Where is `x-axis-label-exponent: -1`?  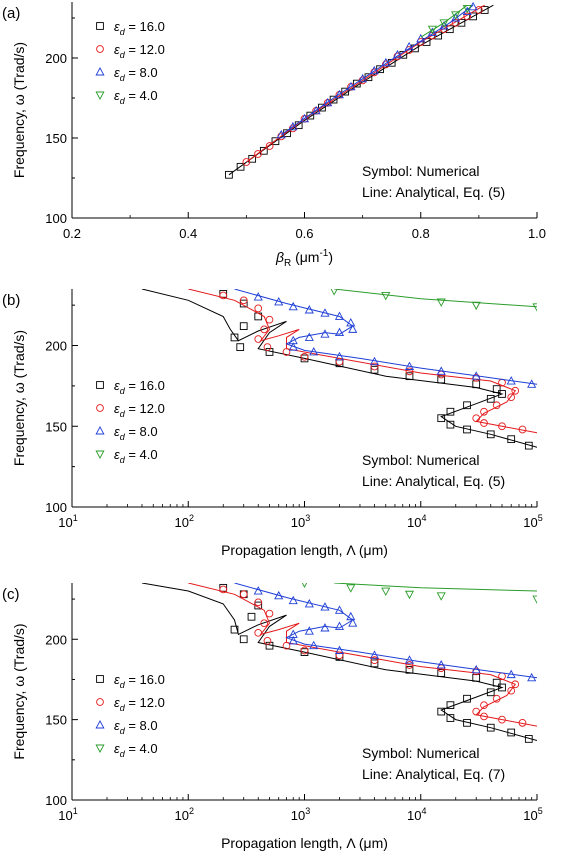 x-axis-label-exponent: -1 is located at coordinates (323, 253).